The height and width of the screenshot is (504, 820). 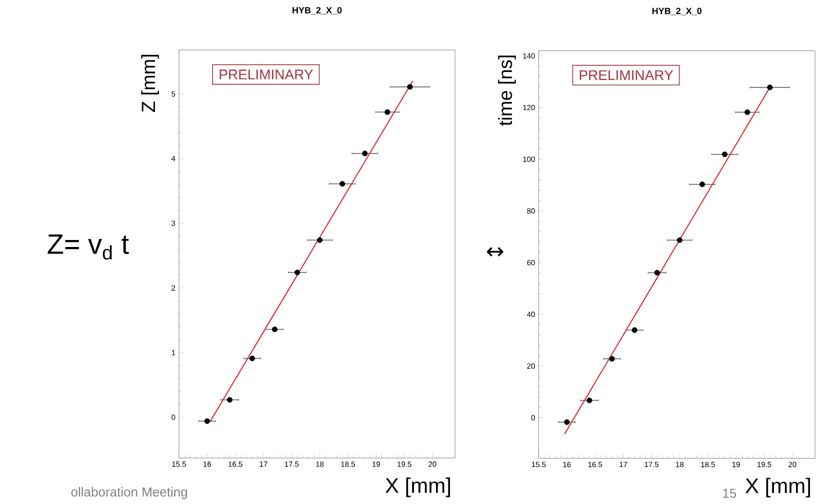 What do you see at coordinates (129, 493) in the screenshot?
I see `text: ollaboration Meeting` at bounding box center [129, 493].